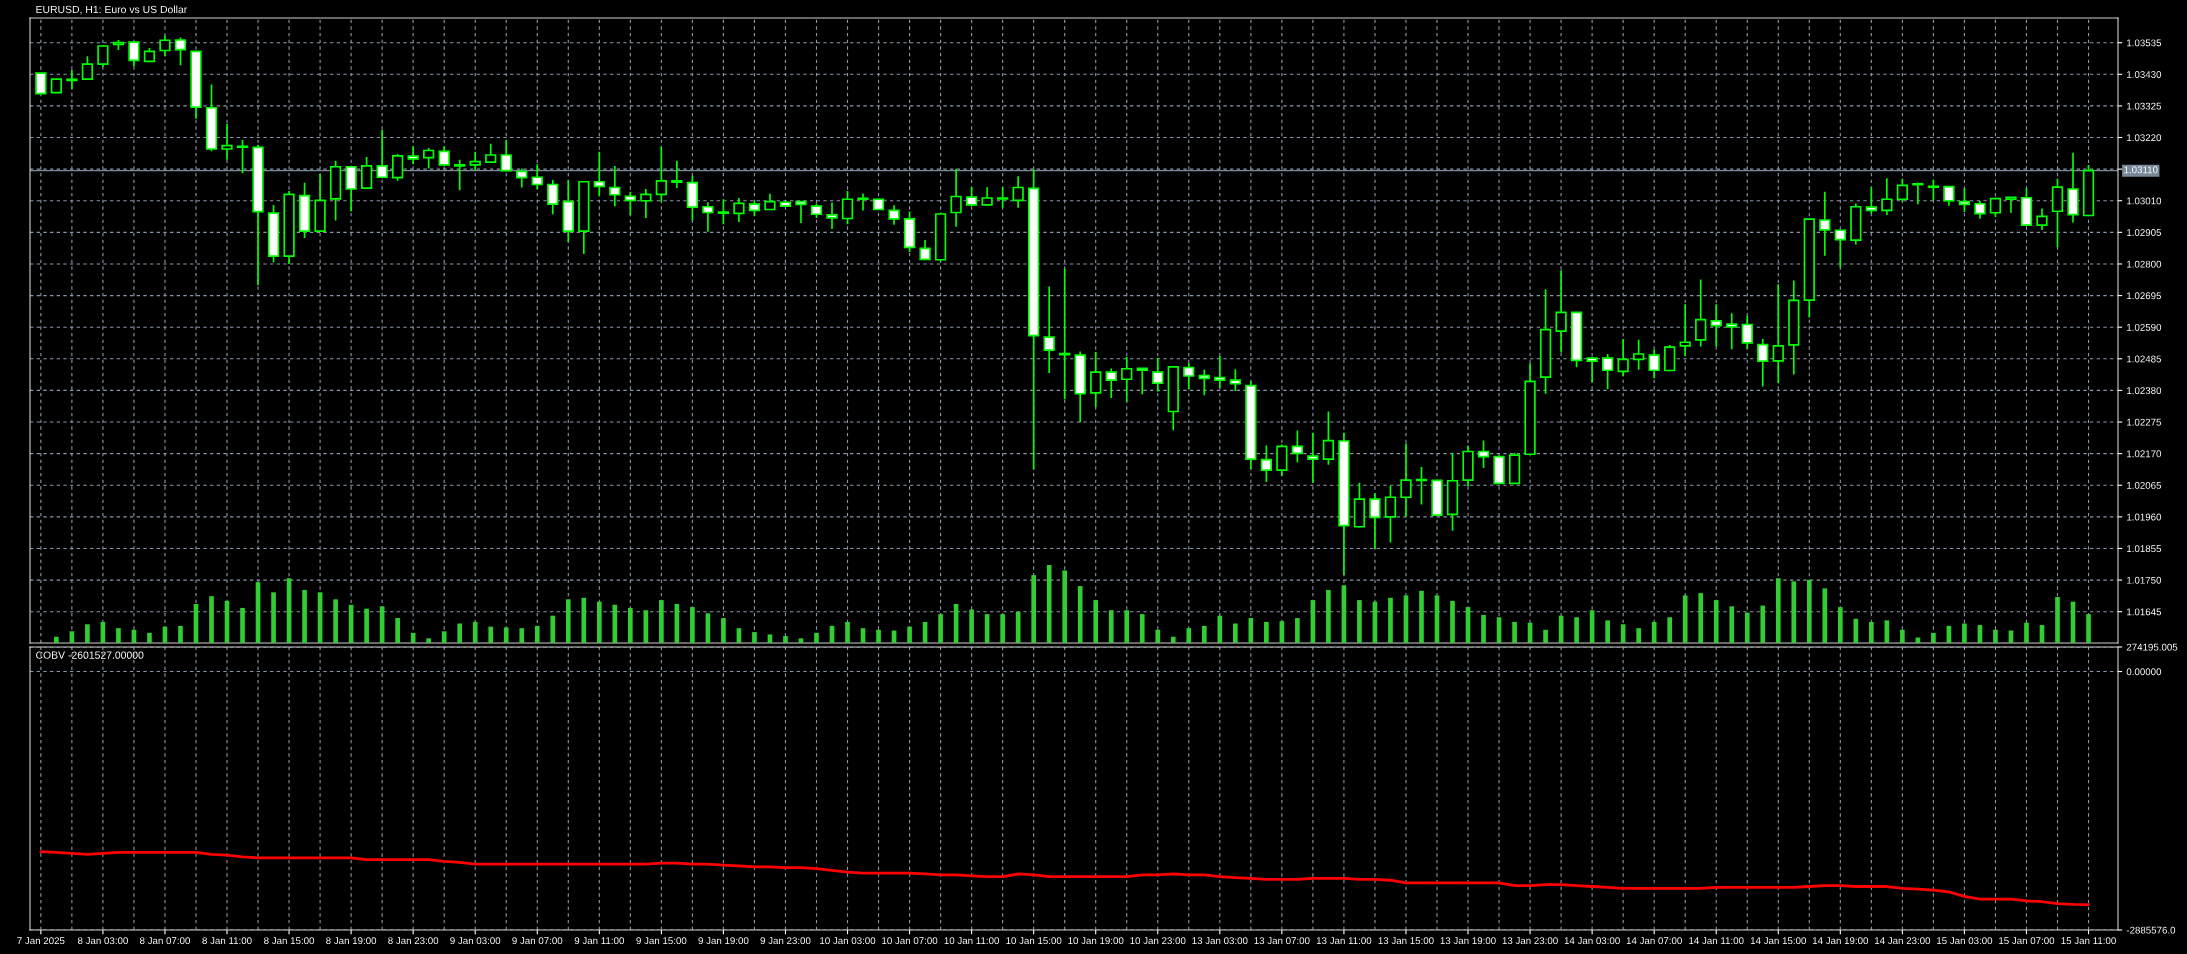  What do you see at coordinates (2144, 106) in the screenshot?
I see `y-tick-label: 1.03325` at bounding box center [2144, 106].